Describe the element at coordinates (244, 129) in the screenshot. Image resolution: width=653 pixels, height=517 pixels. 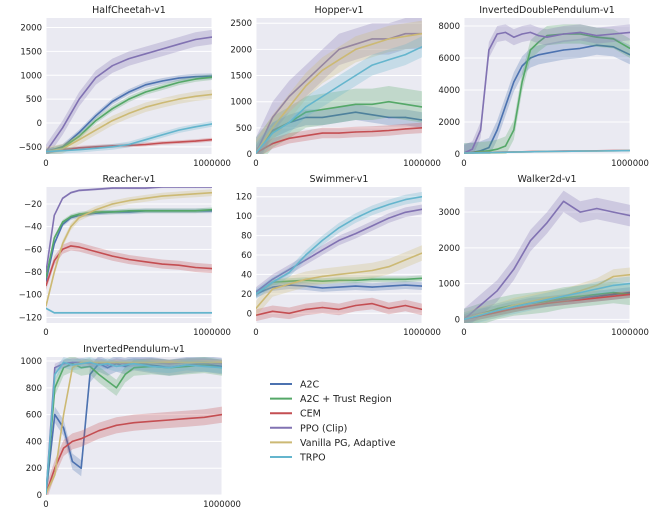
I see `y-tick-label: 500` at that location.